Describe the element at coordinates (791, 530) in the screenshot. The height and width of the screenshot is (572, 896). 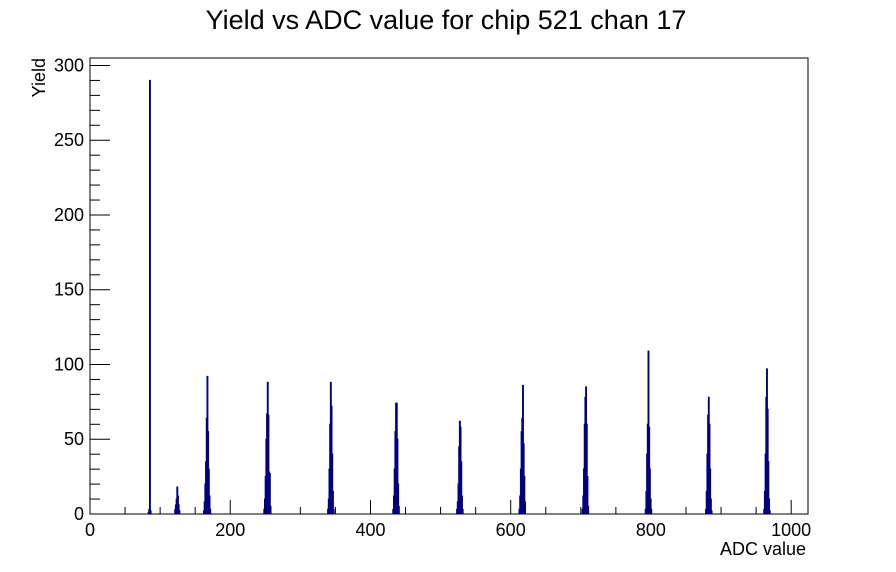
I see `x-tick-label: 1000` at that location.